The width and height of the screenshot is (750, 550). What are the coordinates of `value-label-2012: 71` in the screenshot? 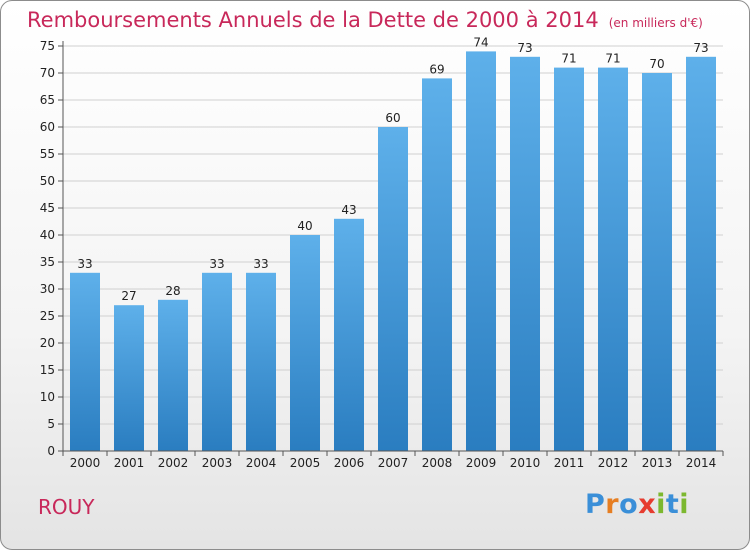 It's located at (612, 59).